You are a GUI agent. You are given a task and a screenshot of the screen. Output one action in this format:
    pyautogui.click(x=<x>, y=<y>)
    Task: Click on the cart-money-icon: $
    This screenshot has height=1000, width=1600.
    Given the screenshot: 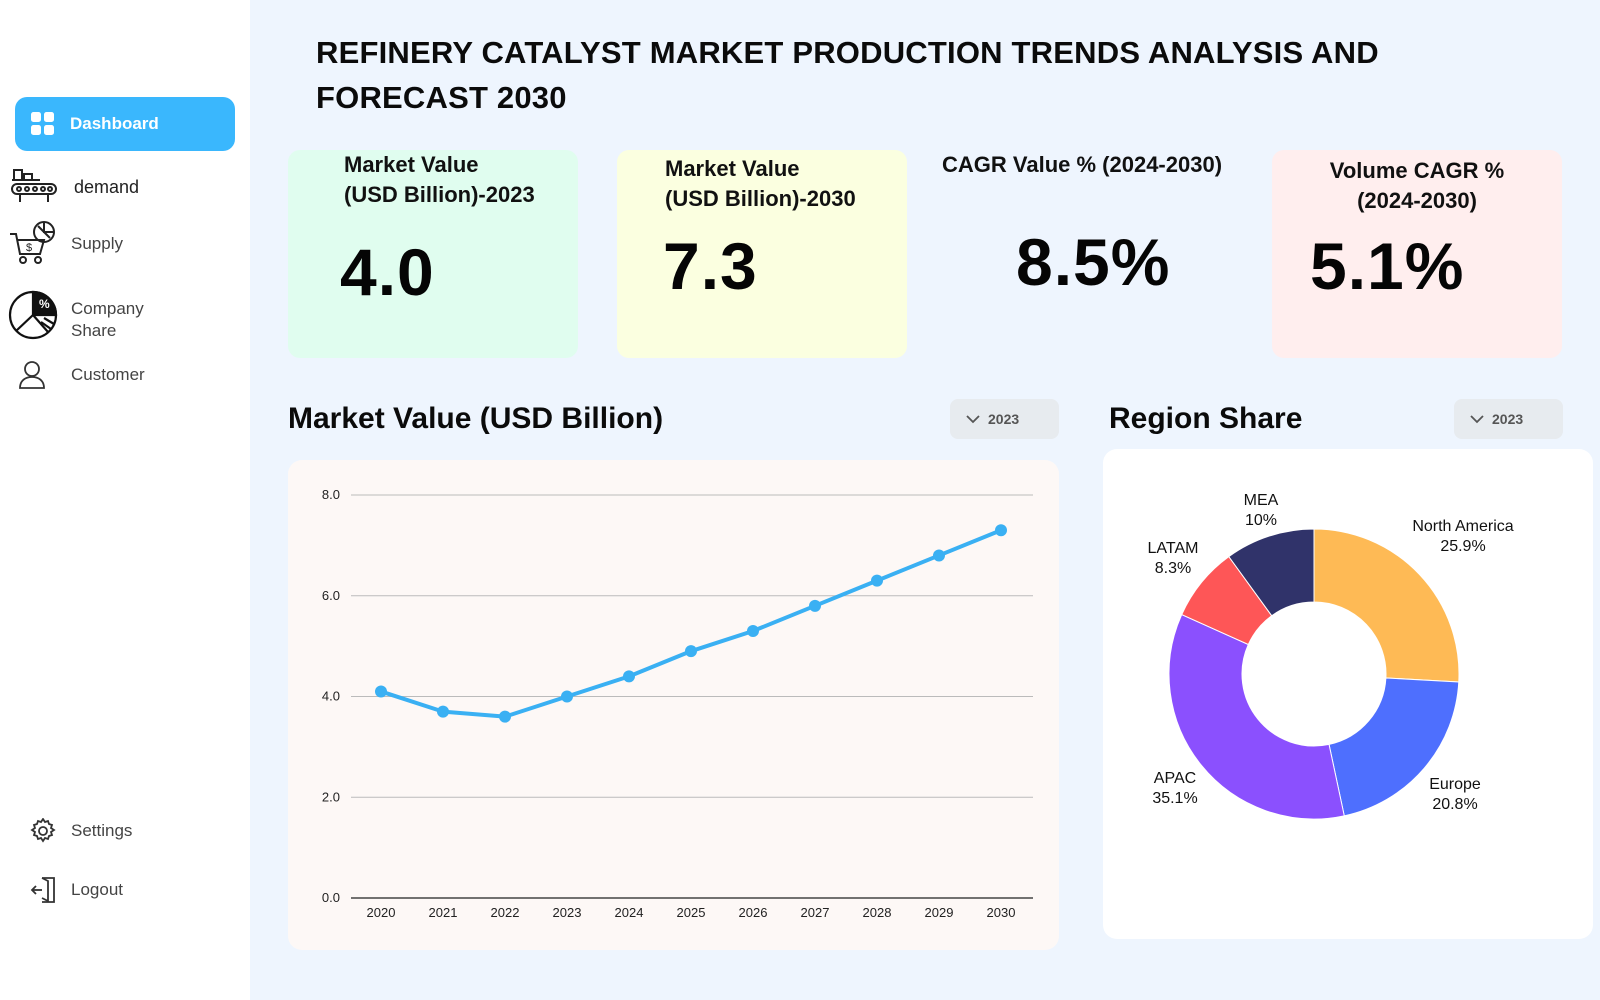 What is the action you would take?
    pyautogui.click(x=32, y=244)
    